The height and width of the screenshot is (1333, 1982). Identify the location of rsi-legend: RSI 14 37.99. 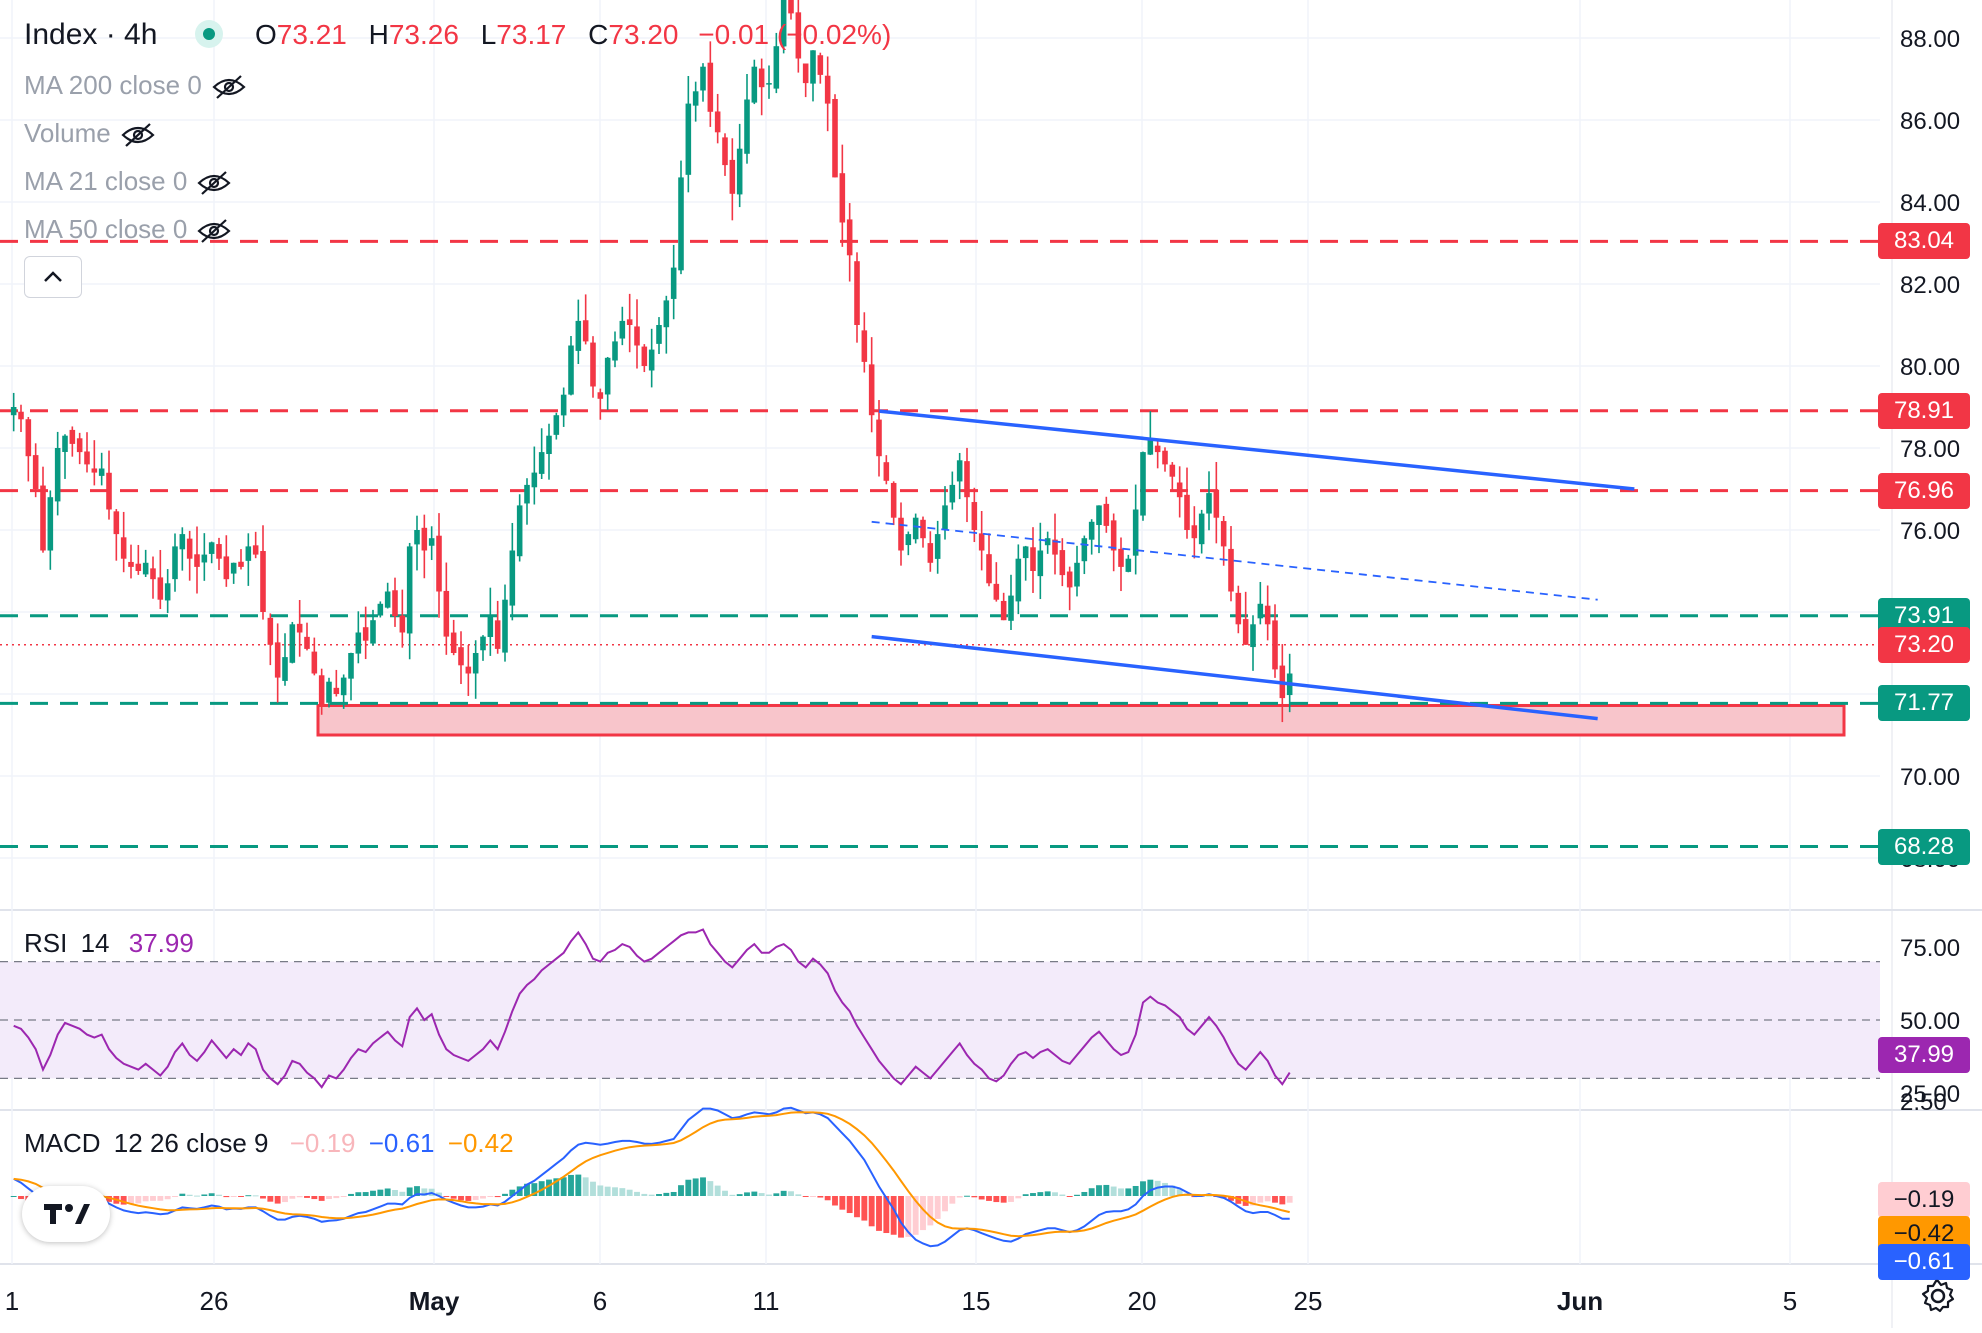
(109, 943).